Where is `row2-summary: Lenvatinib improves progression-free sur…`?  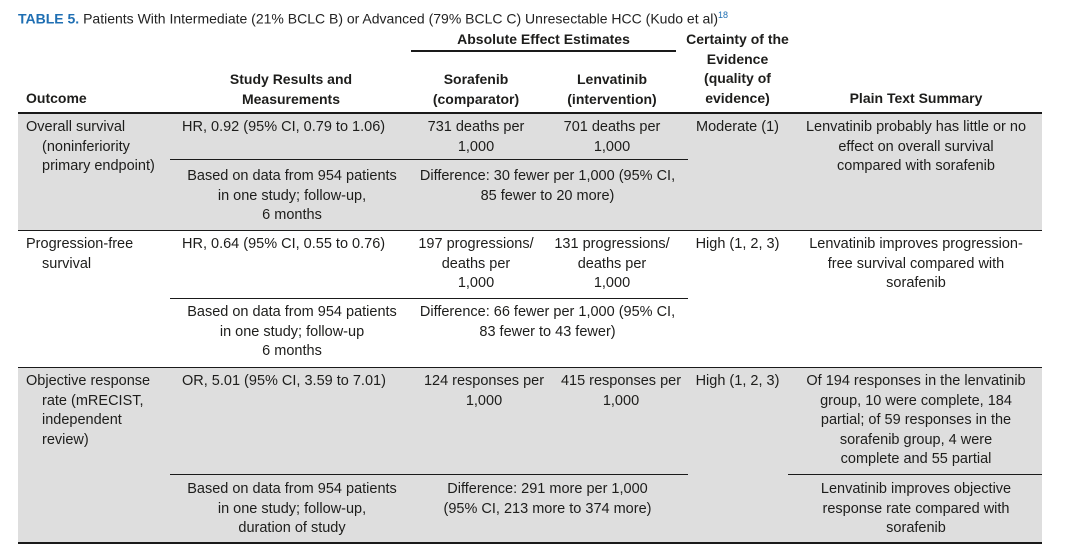
row2-summary: Lenvatinib improves progression-free sur… is located at coordinates (916, 264).